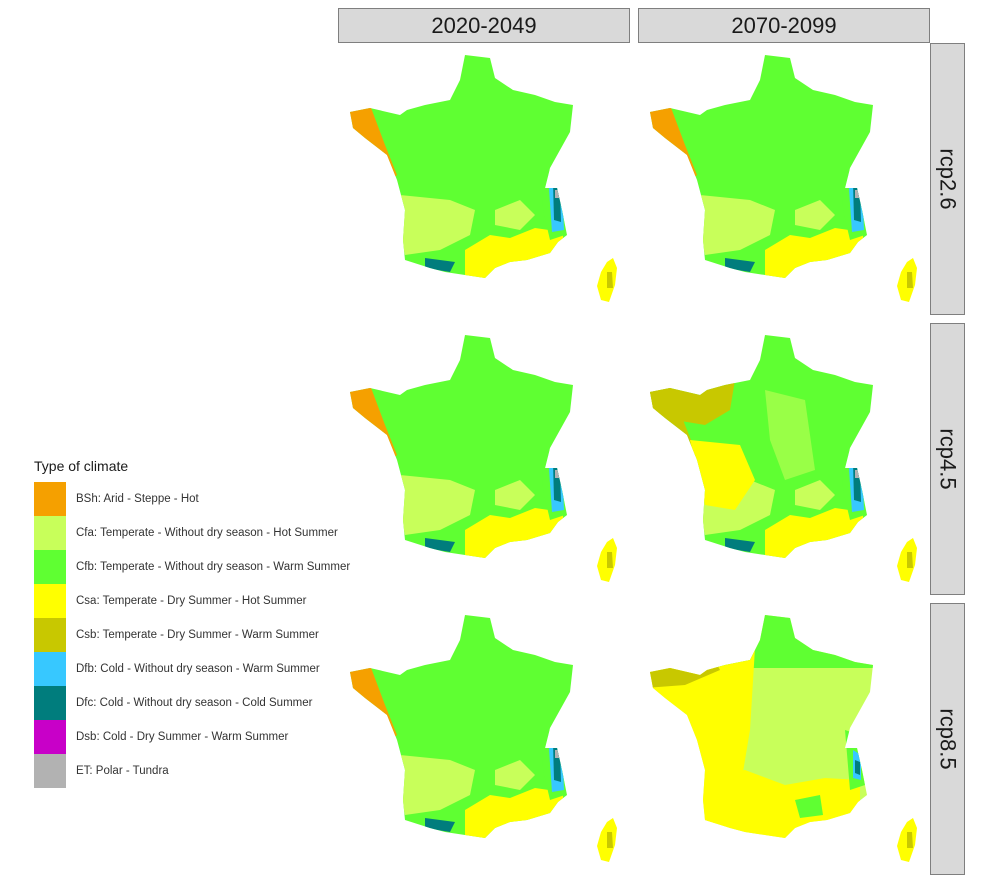  I want to click on row-strip-rcp85: rcp8.5, so click(947, 739).